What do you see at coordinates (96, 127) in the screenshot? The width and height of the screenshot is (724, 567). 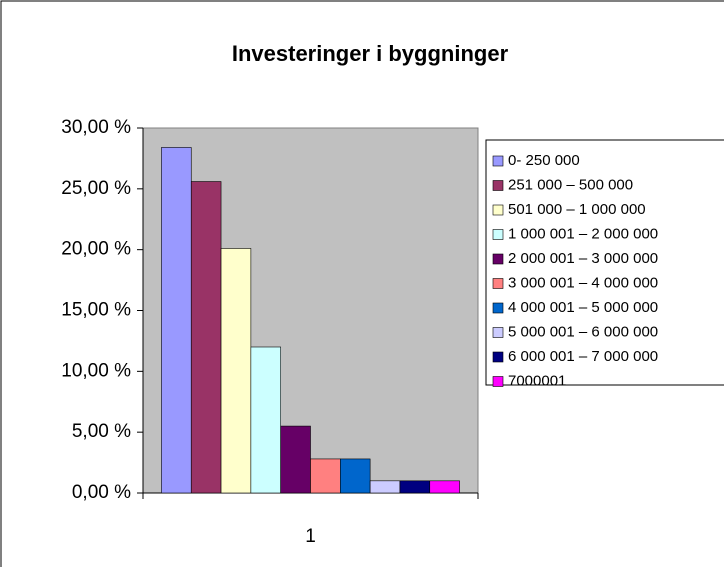 I see `y-tick-label: 30,00 %` at bounding box center [96, 127].